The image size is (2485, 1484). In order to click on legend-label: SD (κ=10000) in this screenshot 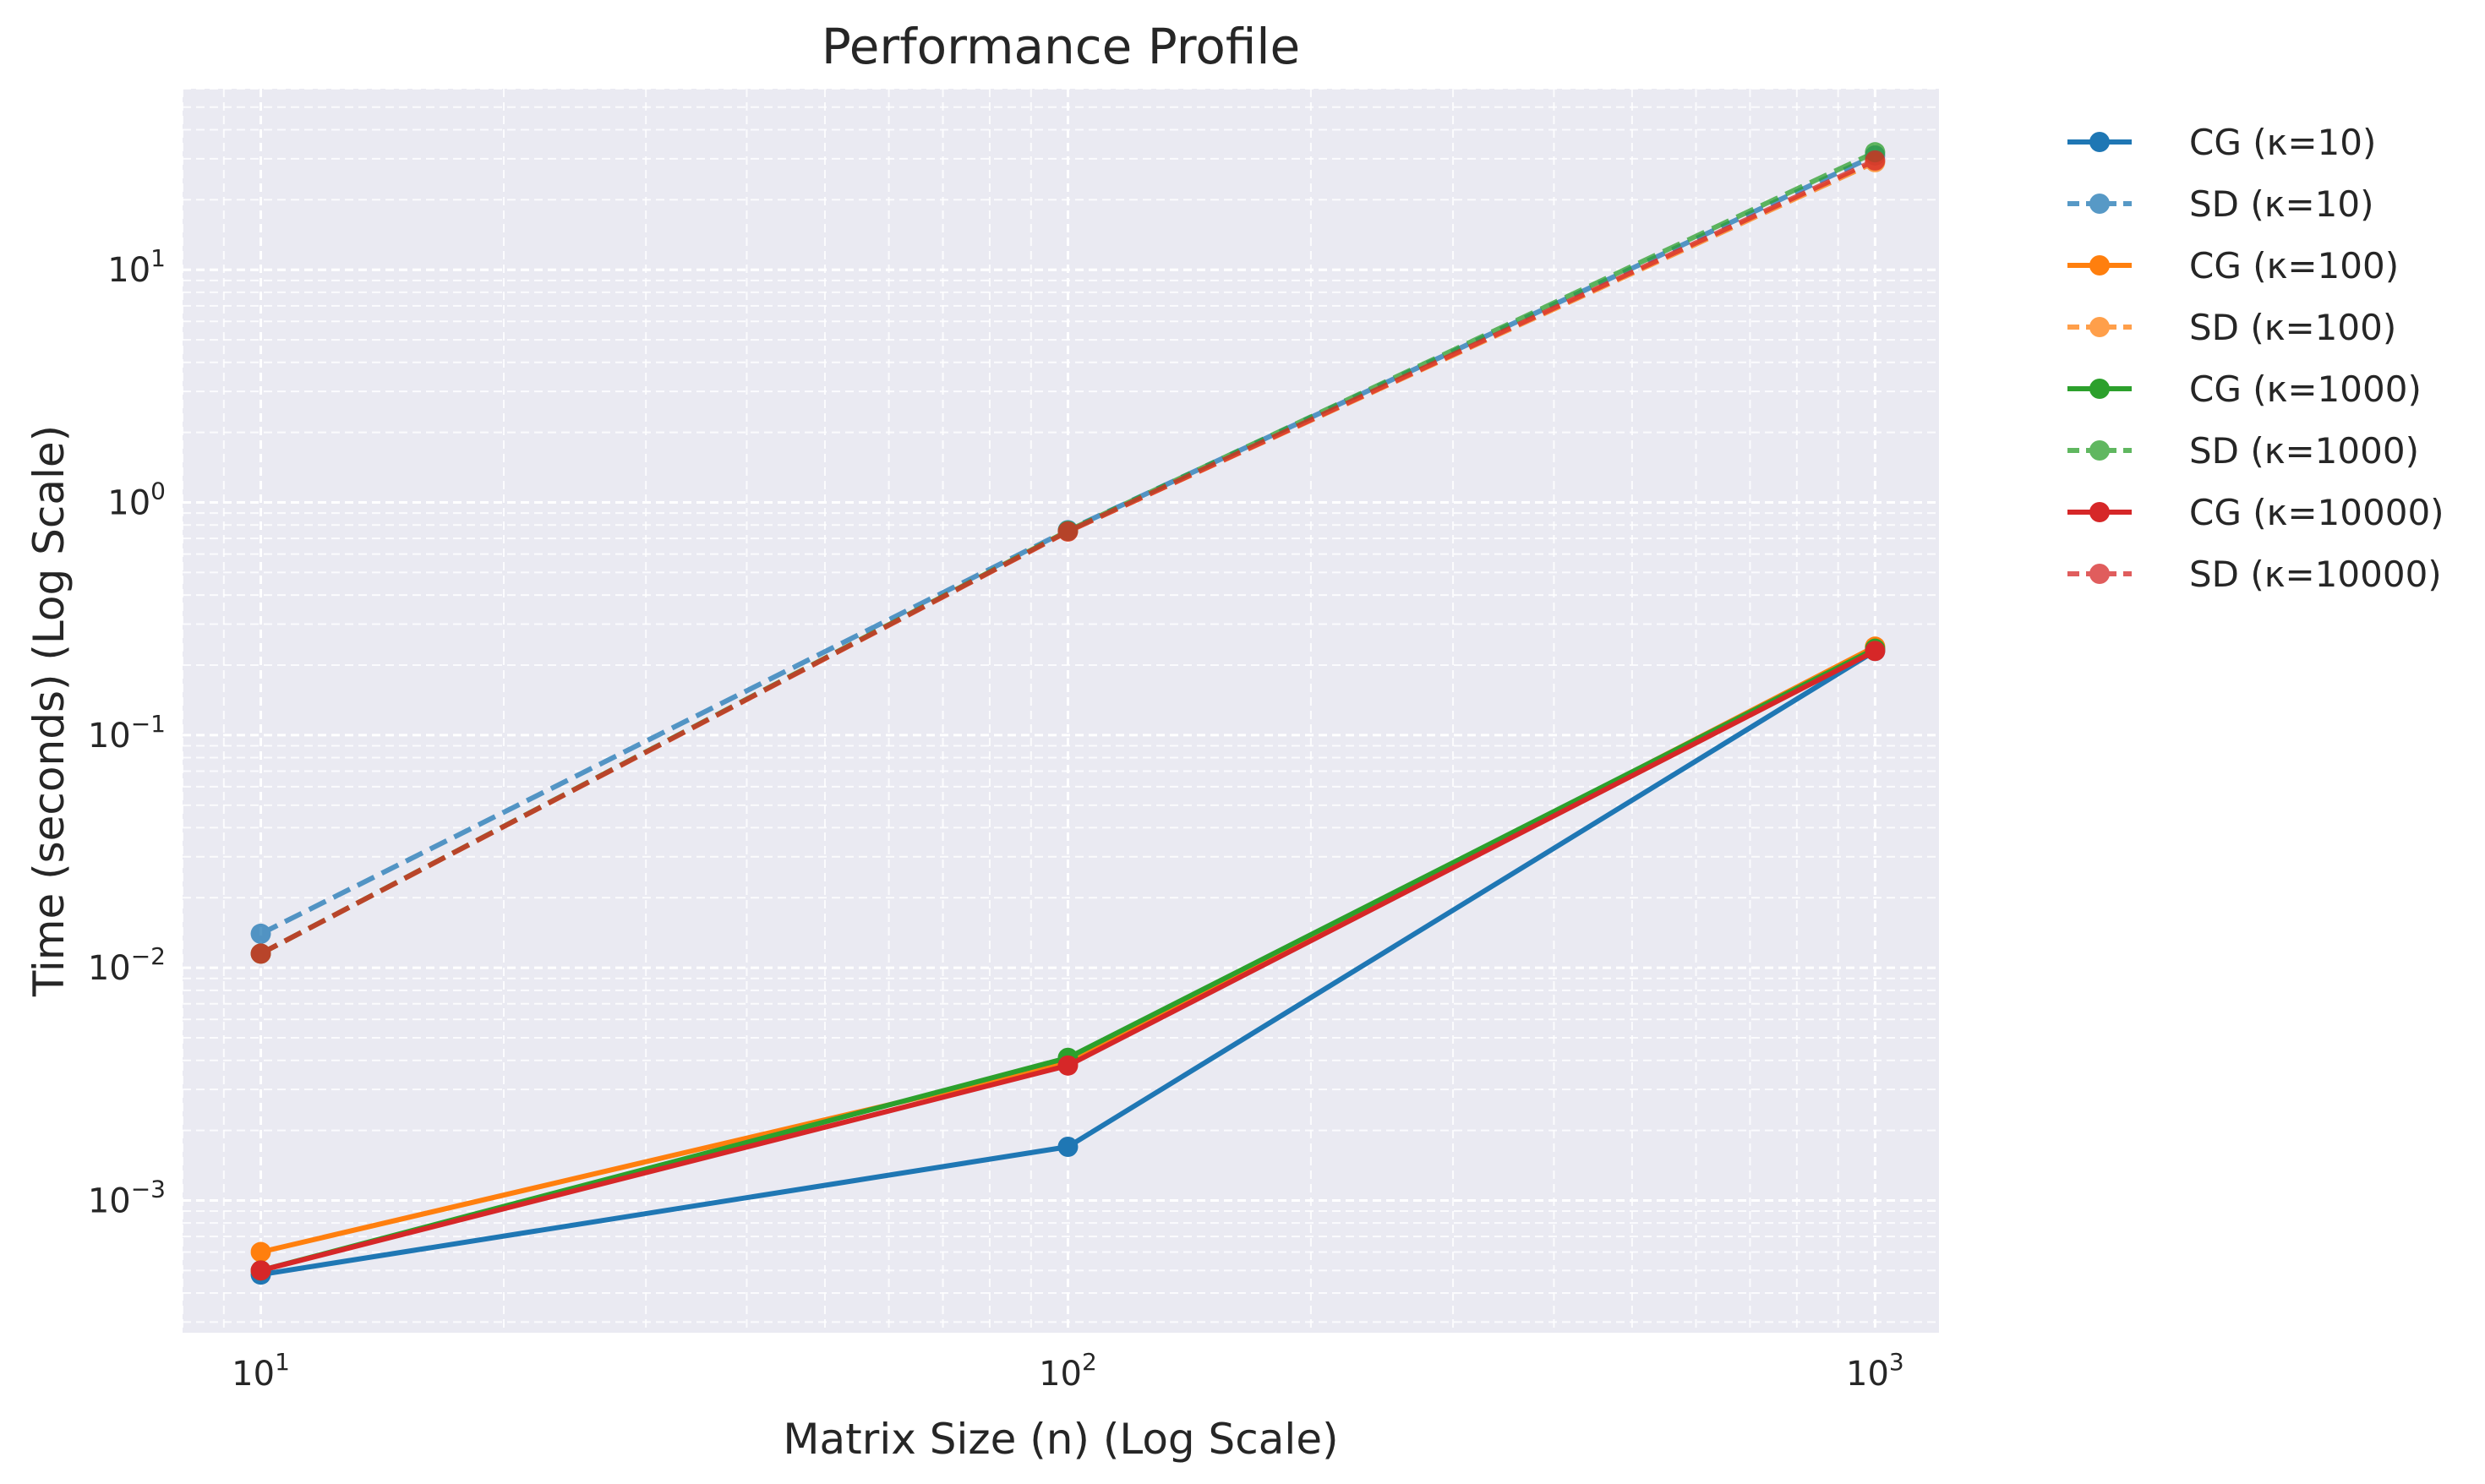, I will do `click(2315, 575)`.